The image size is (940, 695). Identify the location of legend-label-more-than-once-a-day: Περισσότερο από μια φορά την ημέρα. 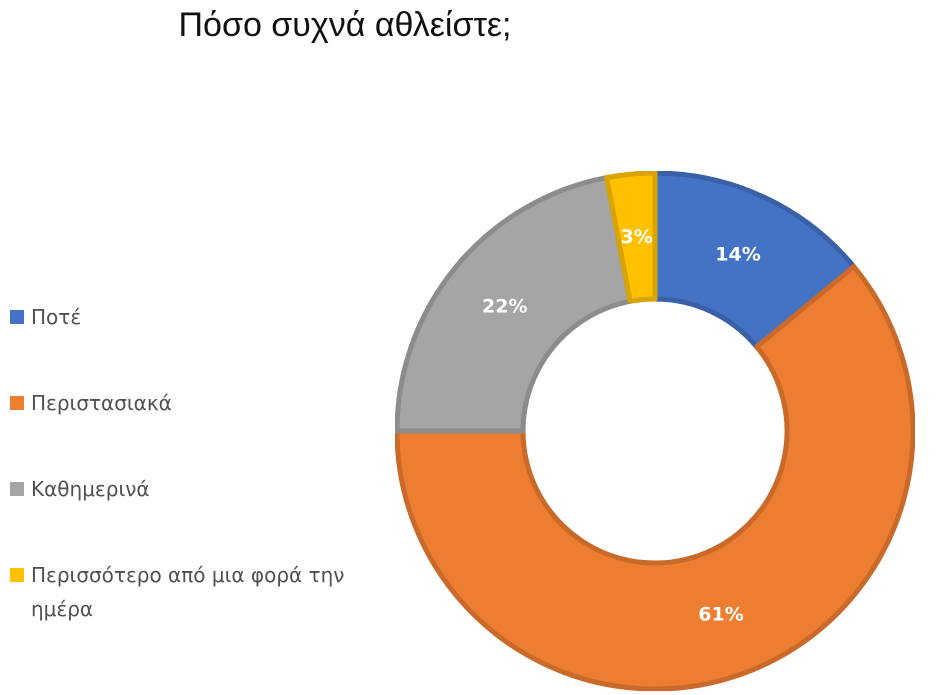
(188, 592).